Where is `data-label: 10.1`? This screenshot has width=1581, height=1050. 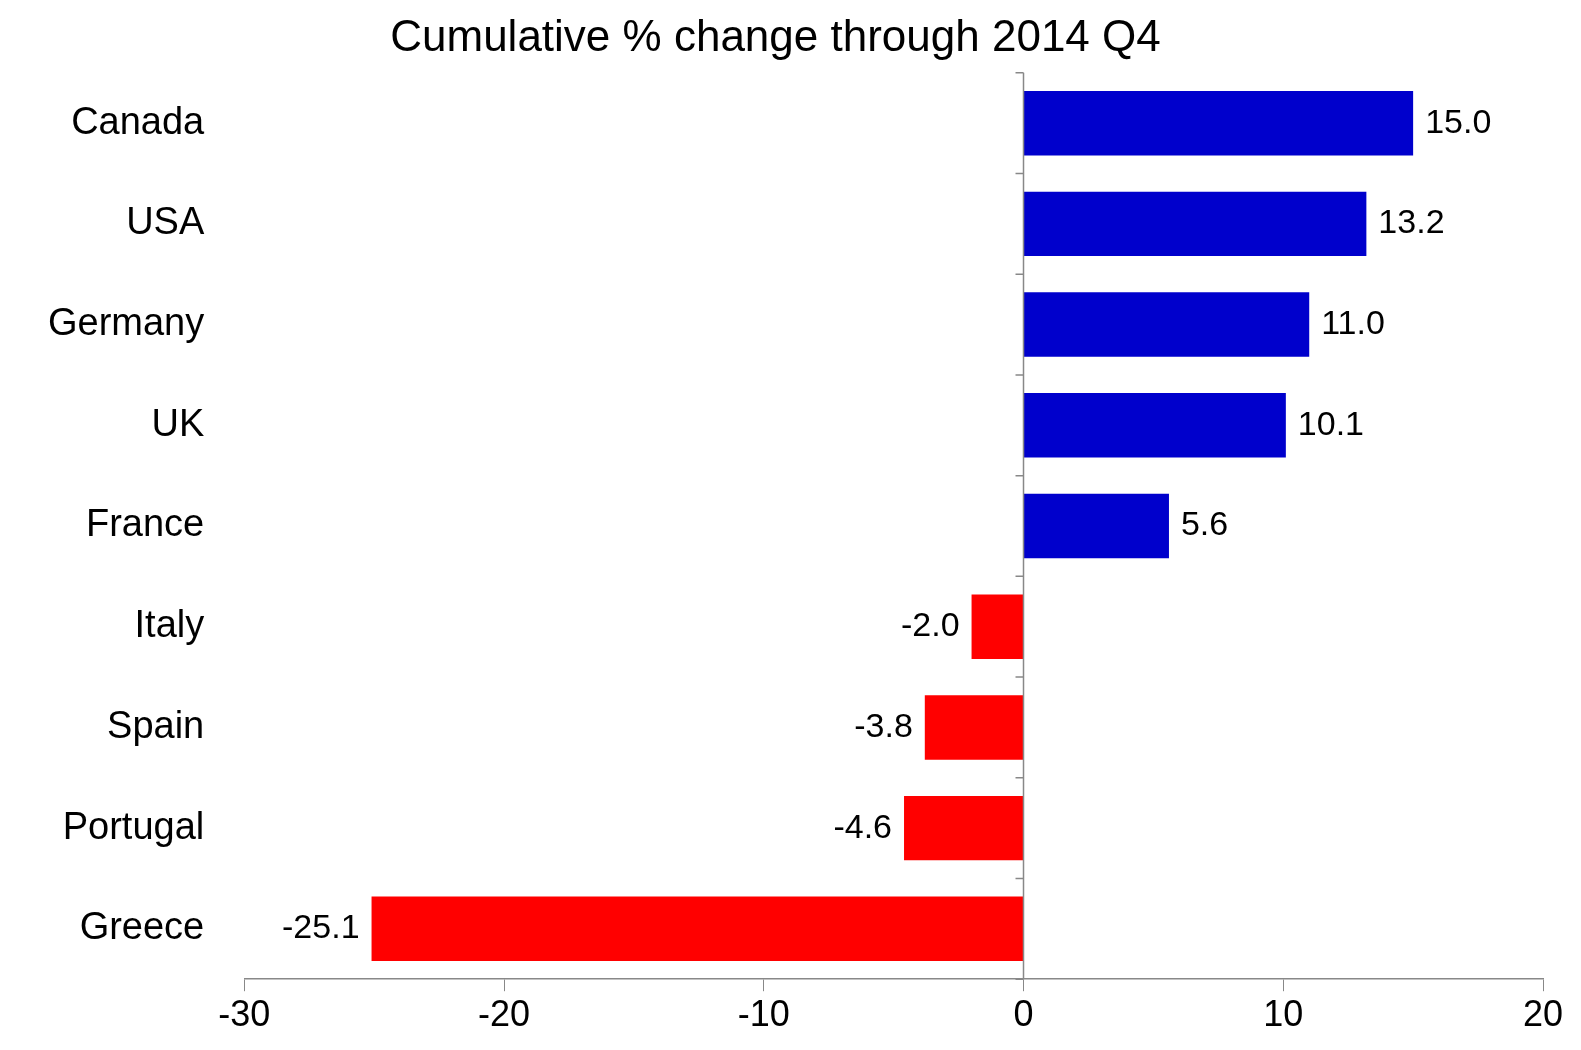 data-label: 10.1 is located at coordinates (1331, 422).